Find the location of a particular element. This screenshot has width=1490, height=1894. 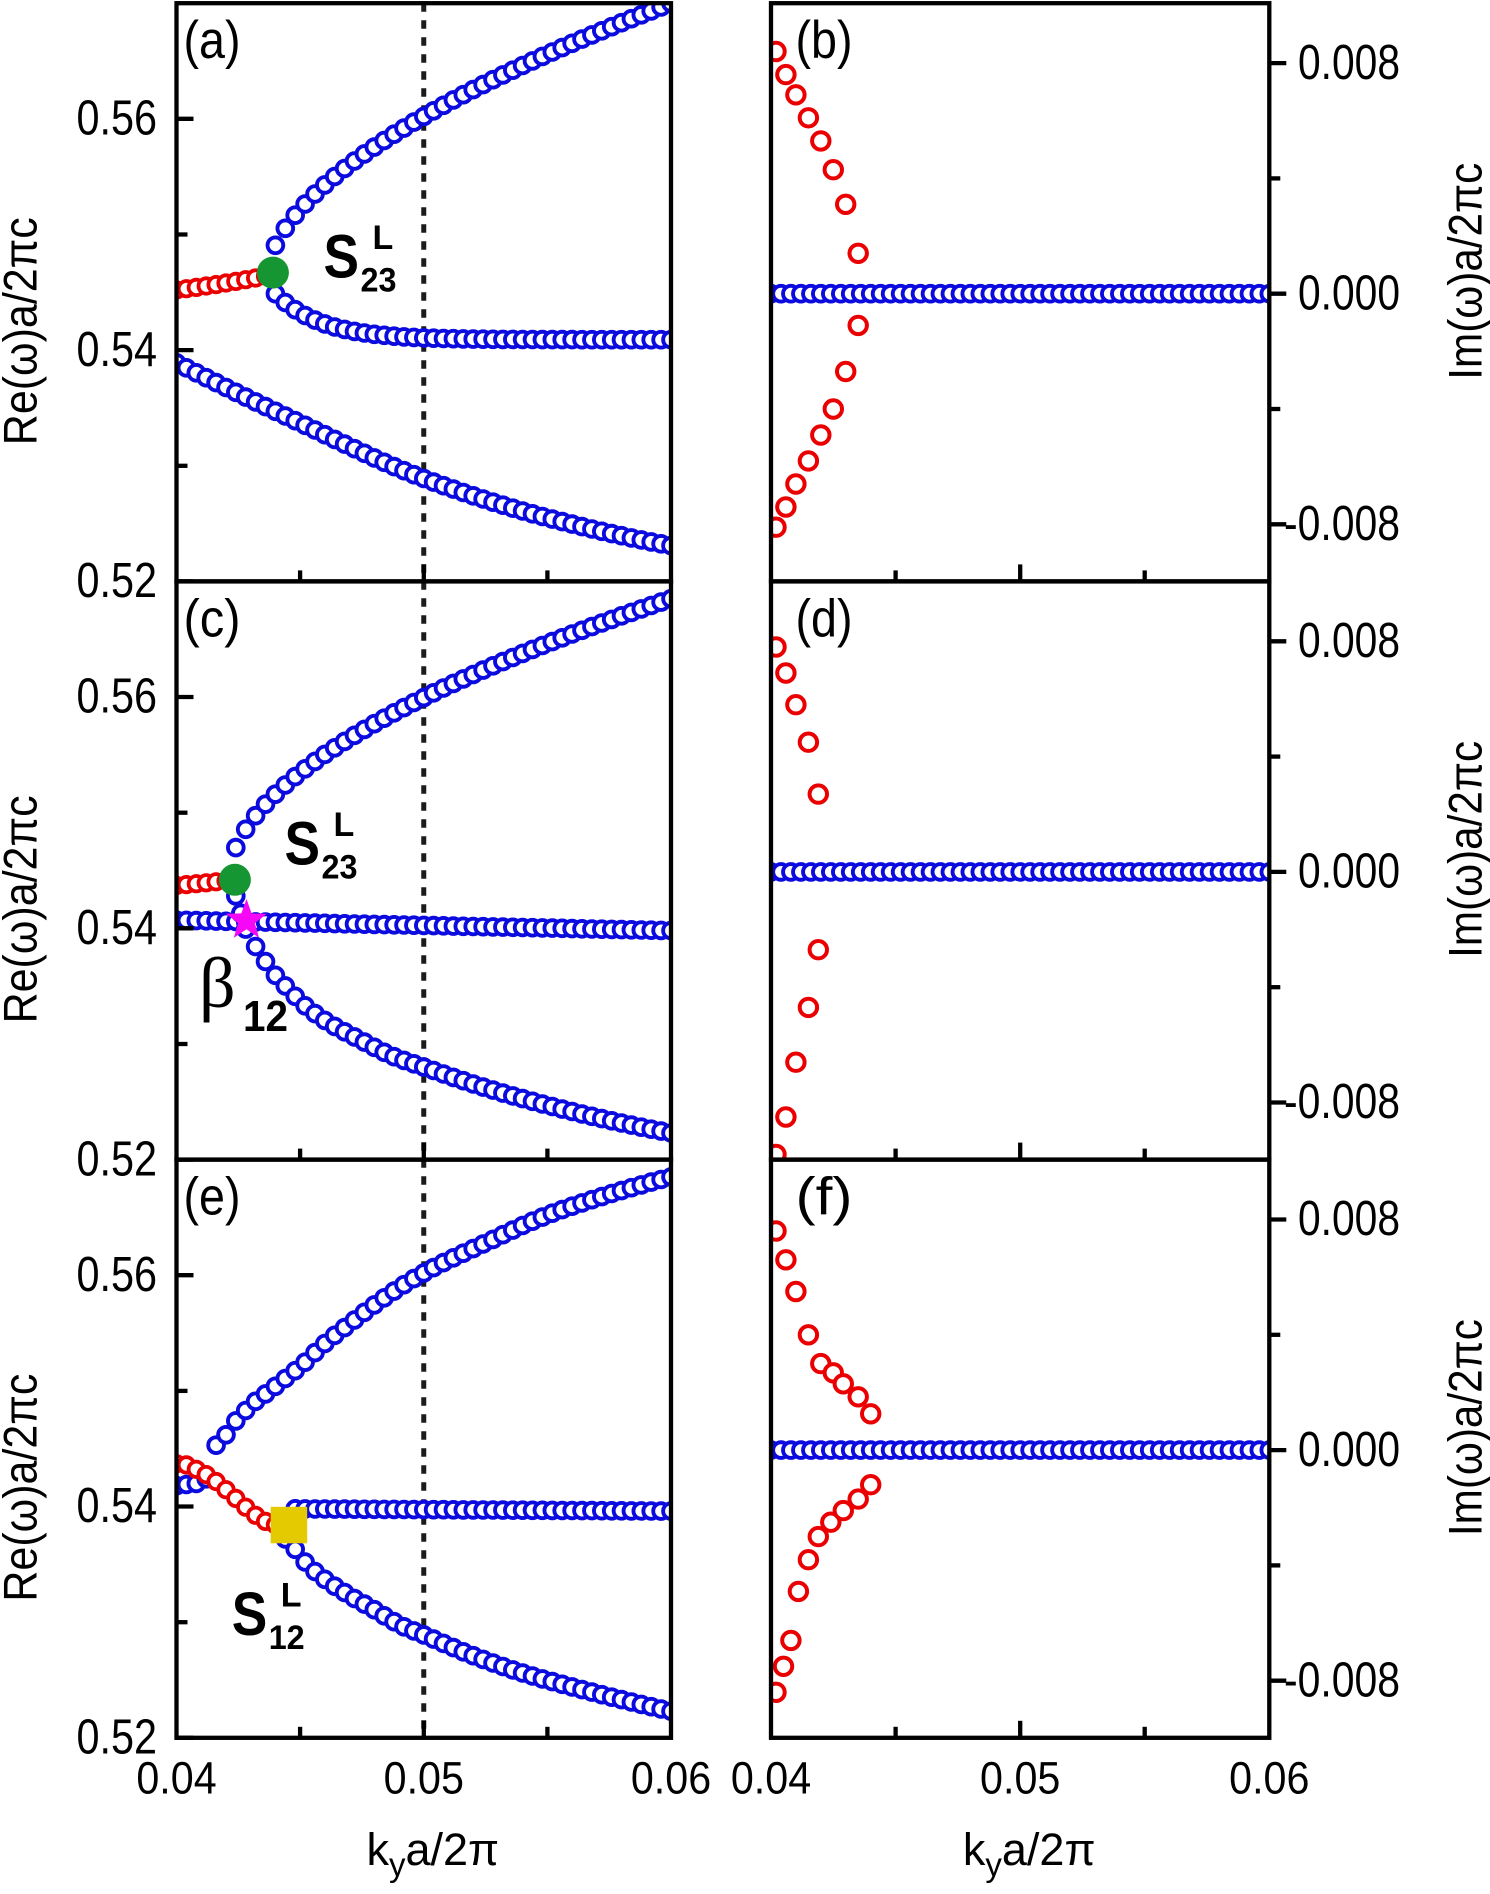

svg-text: (a) is located at coordinates (212, 40).